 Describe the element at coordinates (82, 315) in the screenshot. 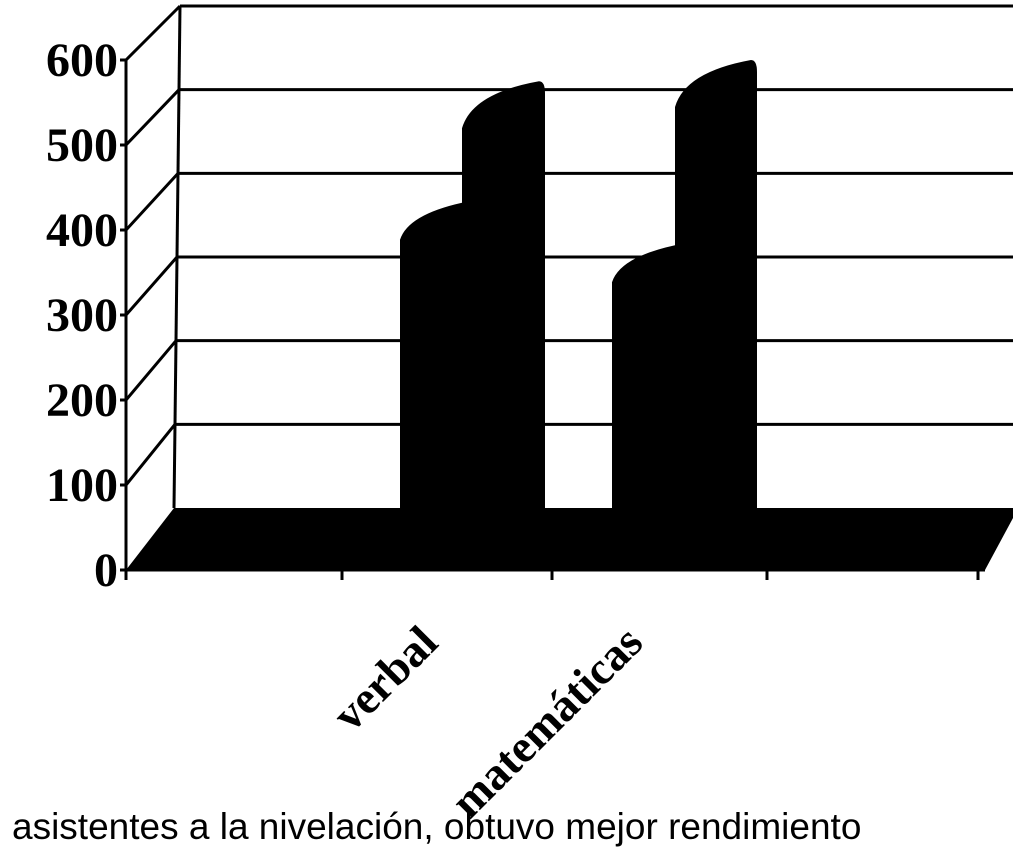

I see `y-tick-label: 300` at that location.